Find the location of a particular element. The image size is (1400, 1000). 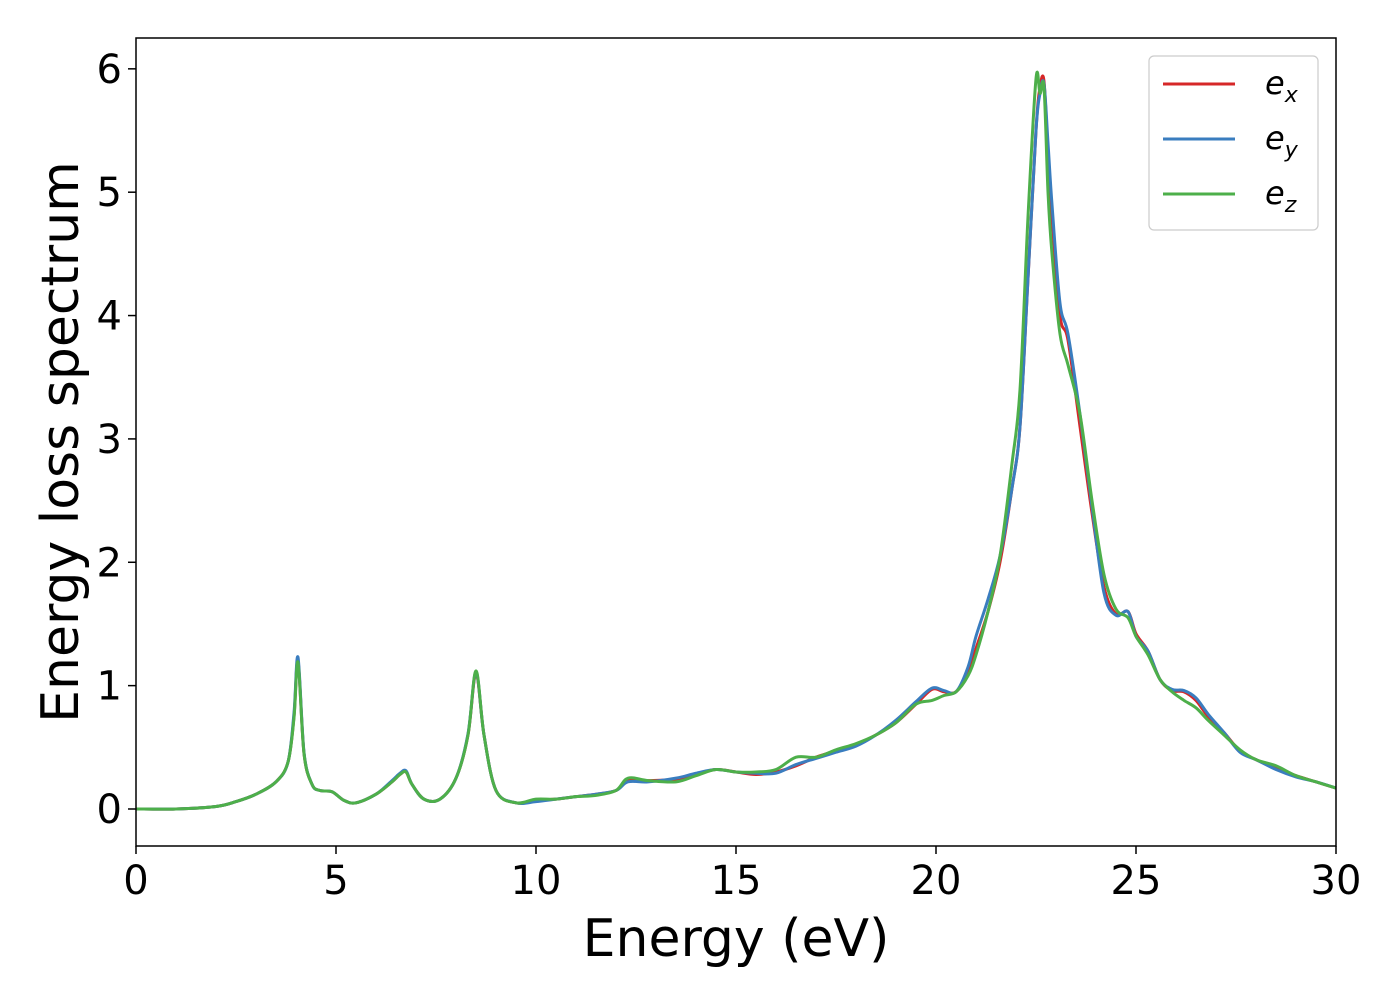

legend-subscript: x is located at coordinates (1291, 95).